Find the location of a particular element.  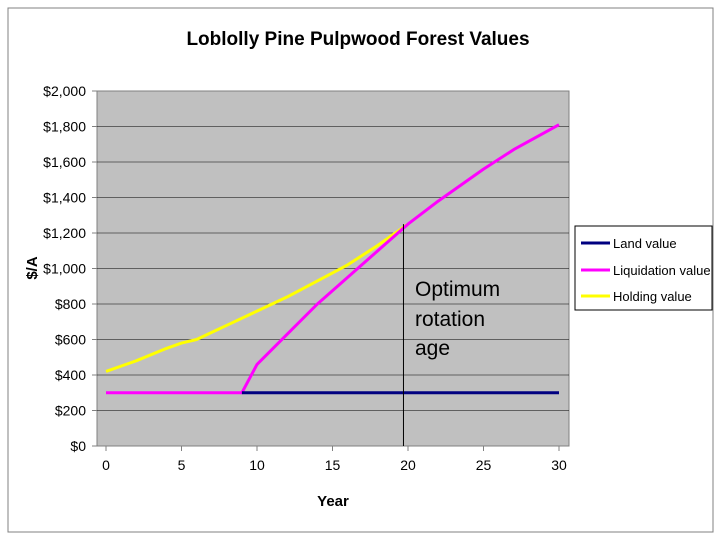

legend-label-liquidation-value: Liquidation value is located at coordinates (662, 270).